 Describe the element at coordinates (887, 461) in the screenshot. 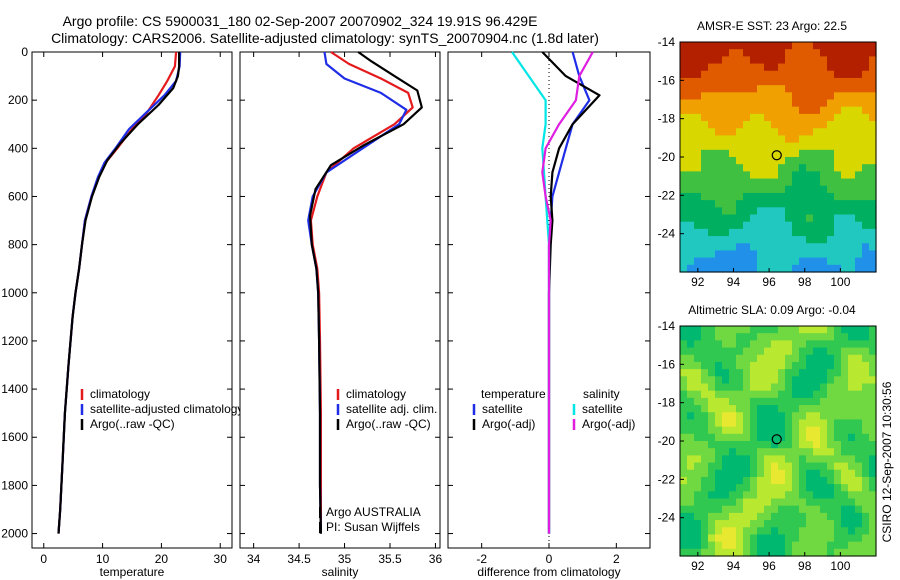

I see `side-stamp-label: CSIRO 12-Sep-2007 10:30:56` at that location.